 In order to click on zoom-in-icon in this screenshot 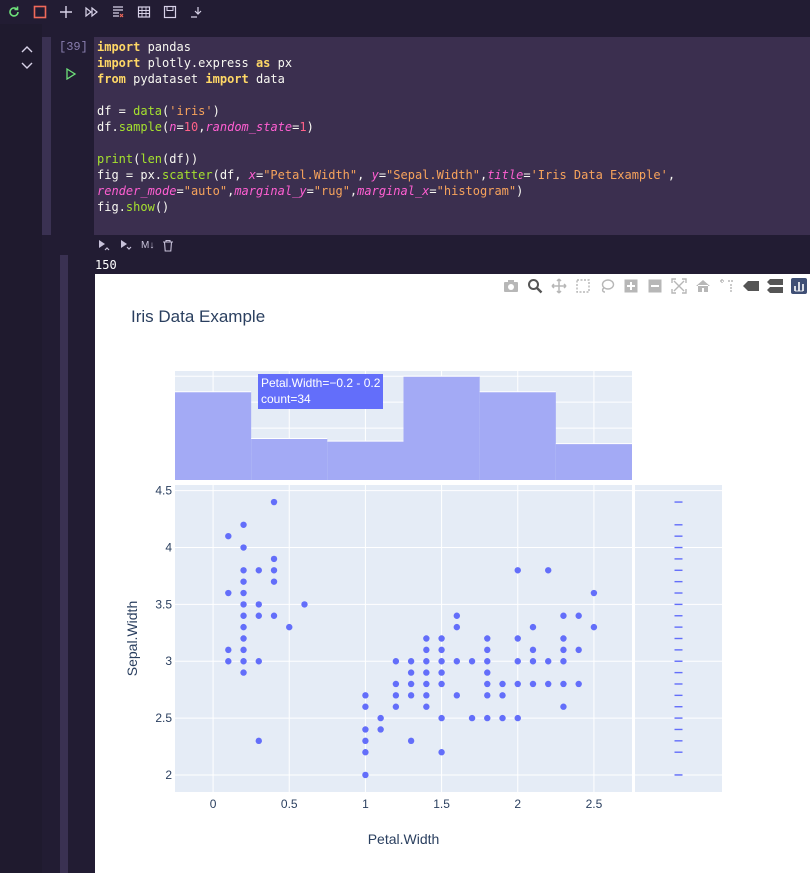, I will do `click(631, 286)`.